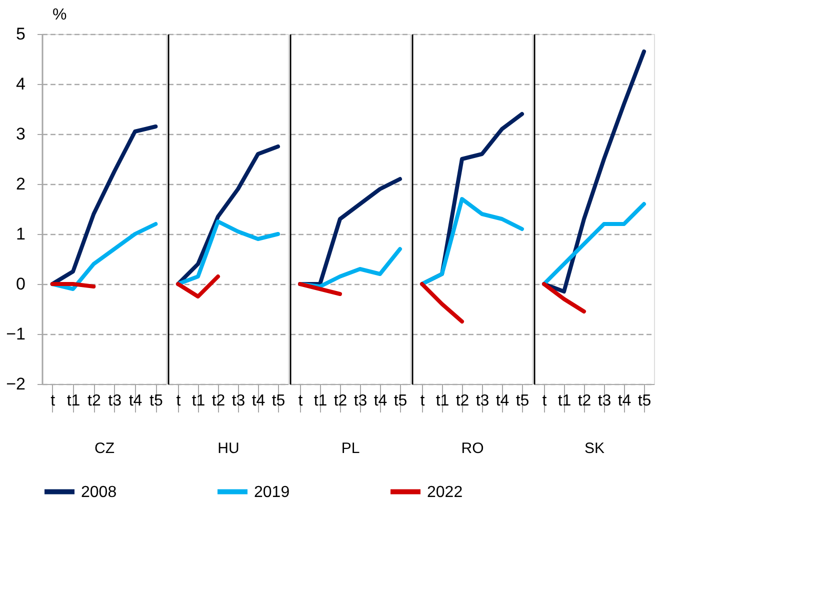 Image resolution: width=829 pixels, height=605 pixels. Describe the element at coordinates (16, 384) in the screenshot. I see `y-tick-label: −2` at that location.